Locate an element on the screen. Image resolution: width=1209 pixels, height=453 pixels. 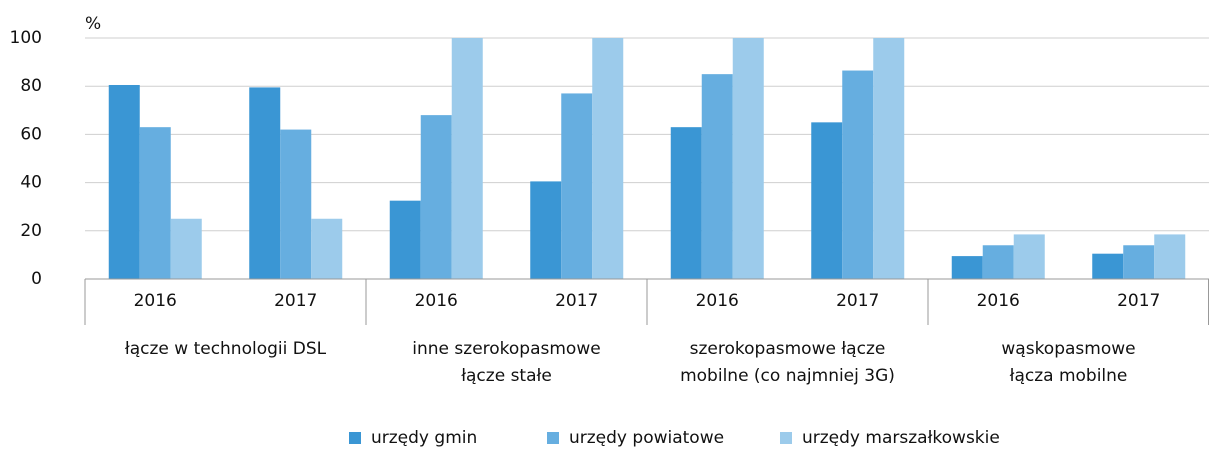
group-label: łącze w technologii DSL is located at coordinates (226, 349).